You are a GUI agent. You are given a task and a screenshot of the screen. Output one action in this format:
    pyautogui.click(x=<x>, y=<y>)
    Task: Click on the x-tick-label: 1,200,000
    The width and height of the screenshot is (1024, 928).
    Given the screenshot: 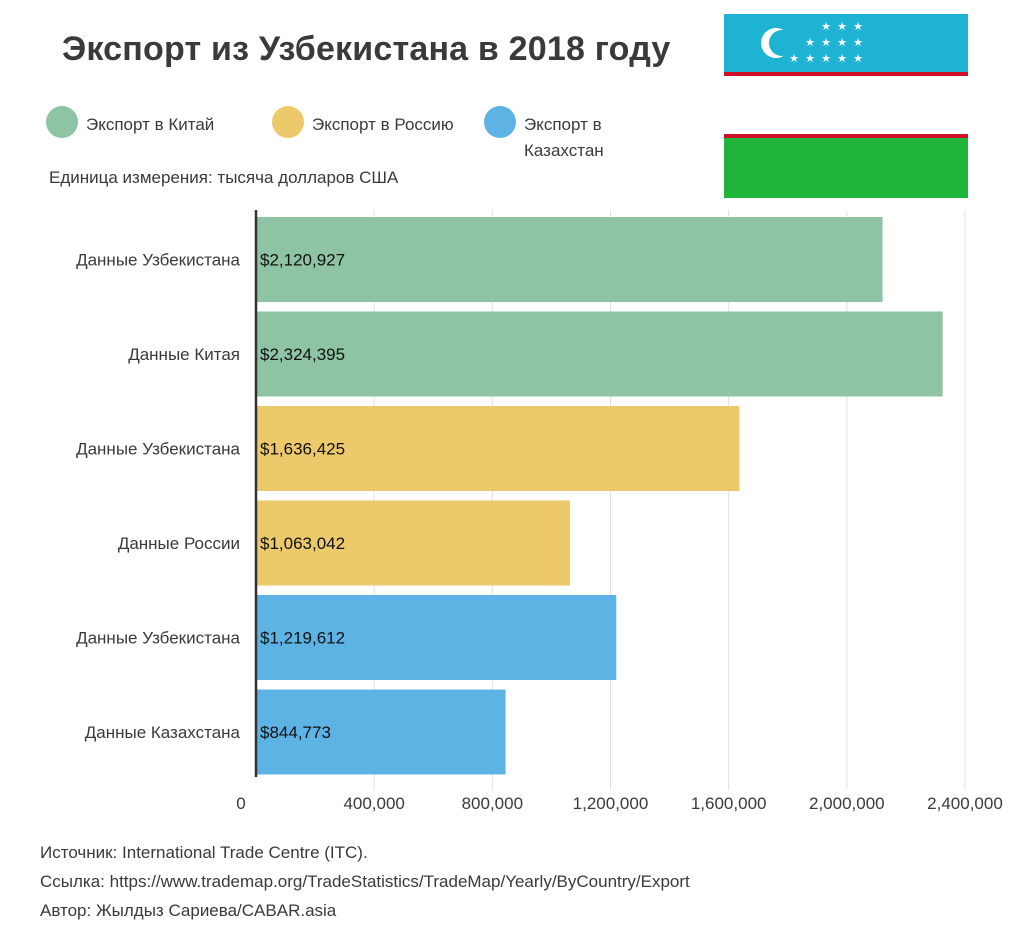 What is the action you would take?
    pyautogui.click(x=611, y=803)
    